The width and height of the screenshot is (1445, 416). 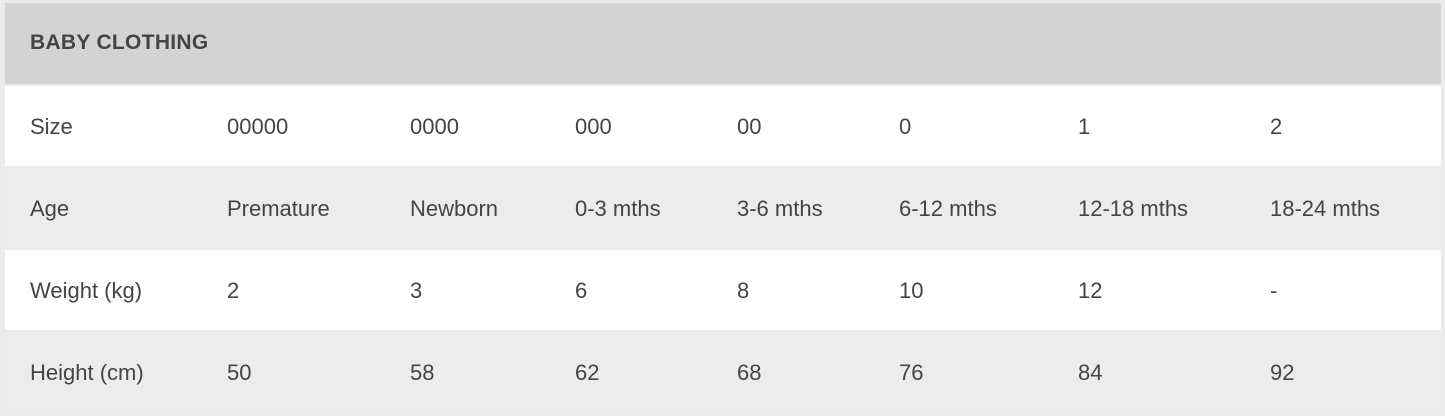 I want to click on row-label: Height (cm), so click(x=87, y=372).